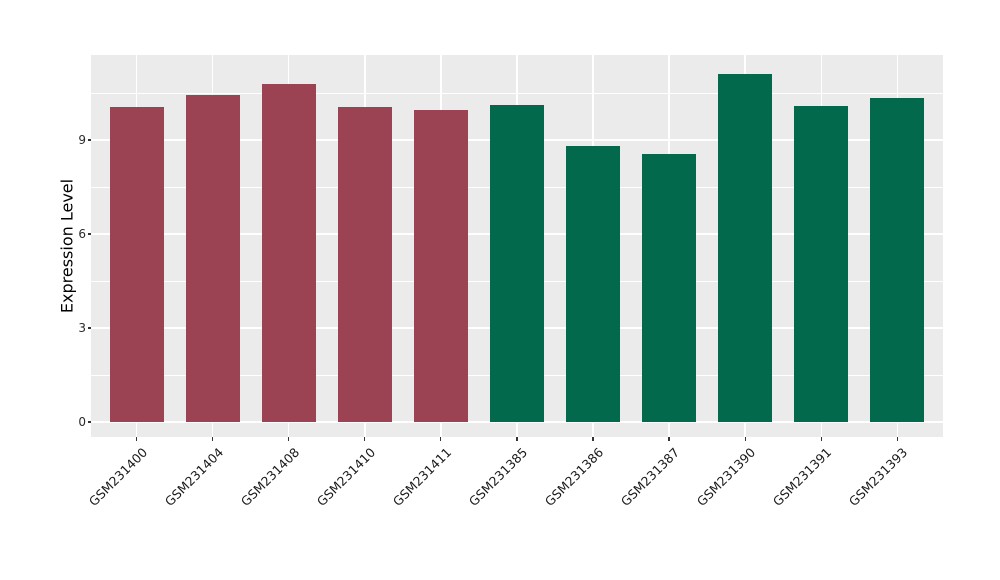  What do you see at coordinates (422, 477) in the screenshot?
I see `x-tick-label-GSM231411: GSM231411` at bounding box center [422, 477].